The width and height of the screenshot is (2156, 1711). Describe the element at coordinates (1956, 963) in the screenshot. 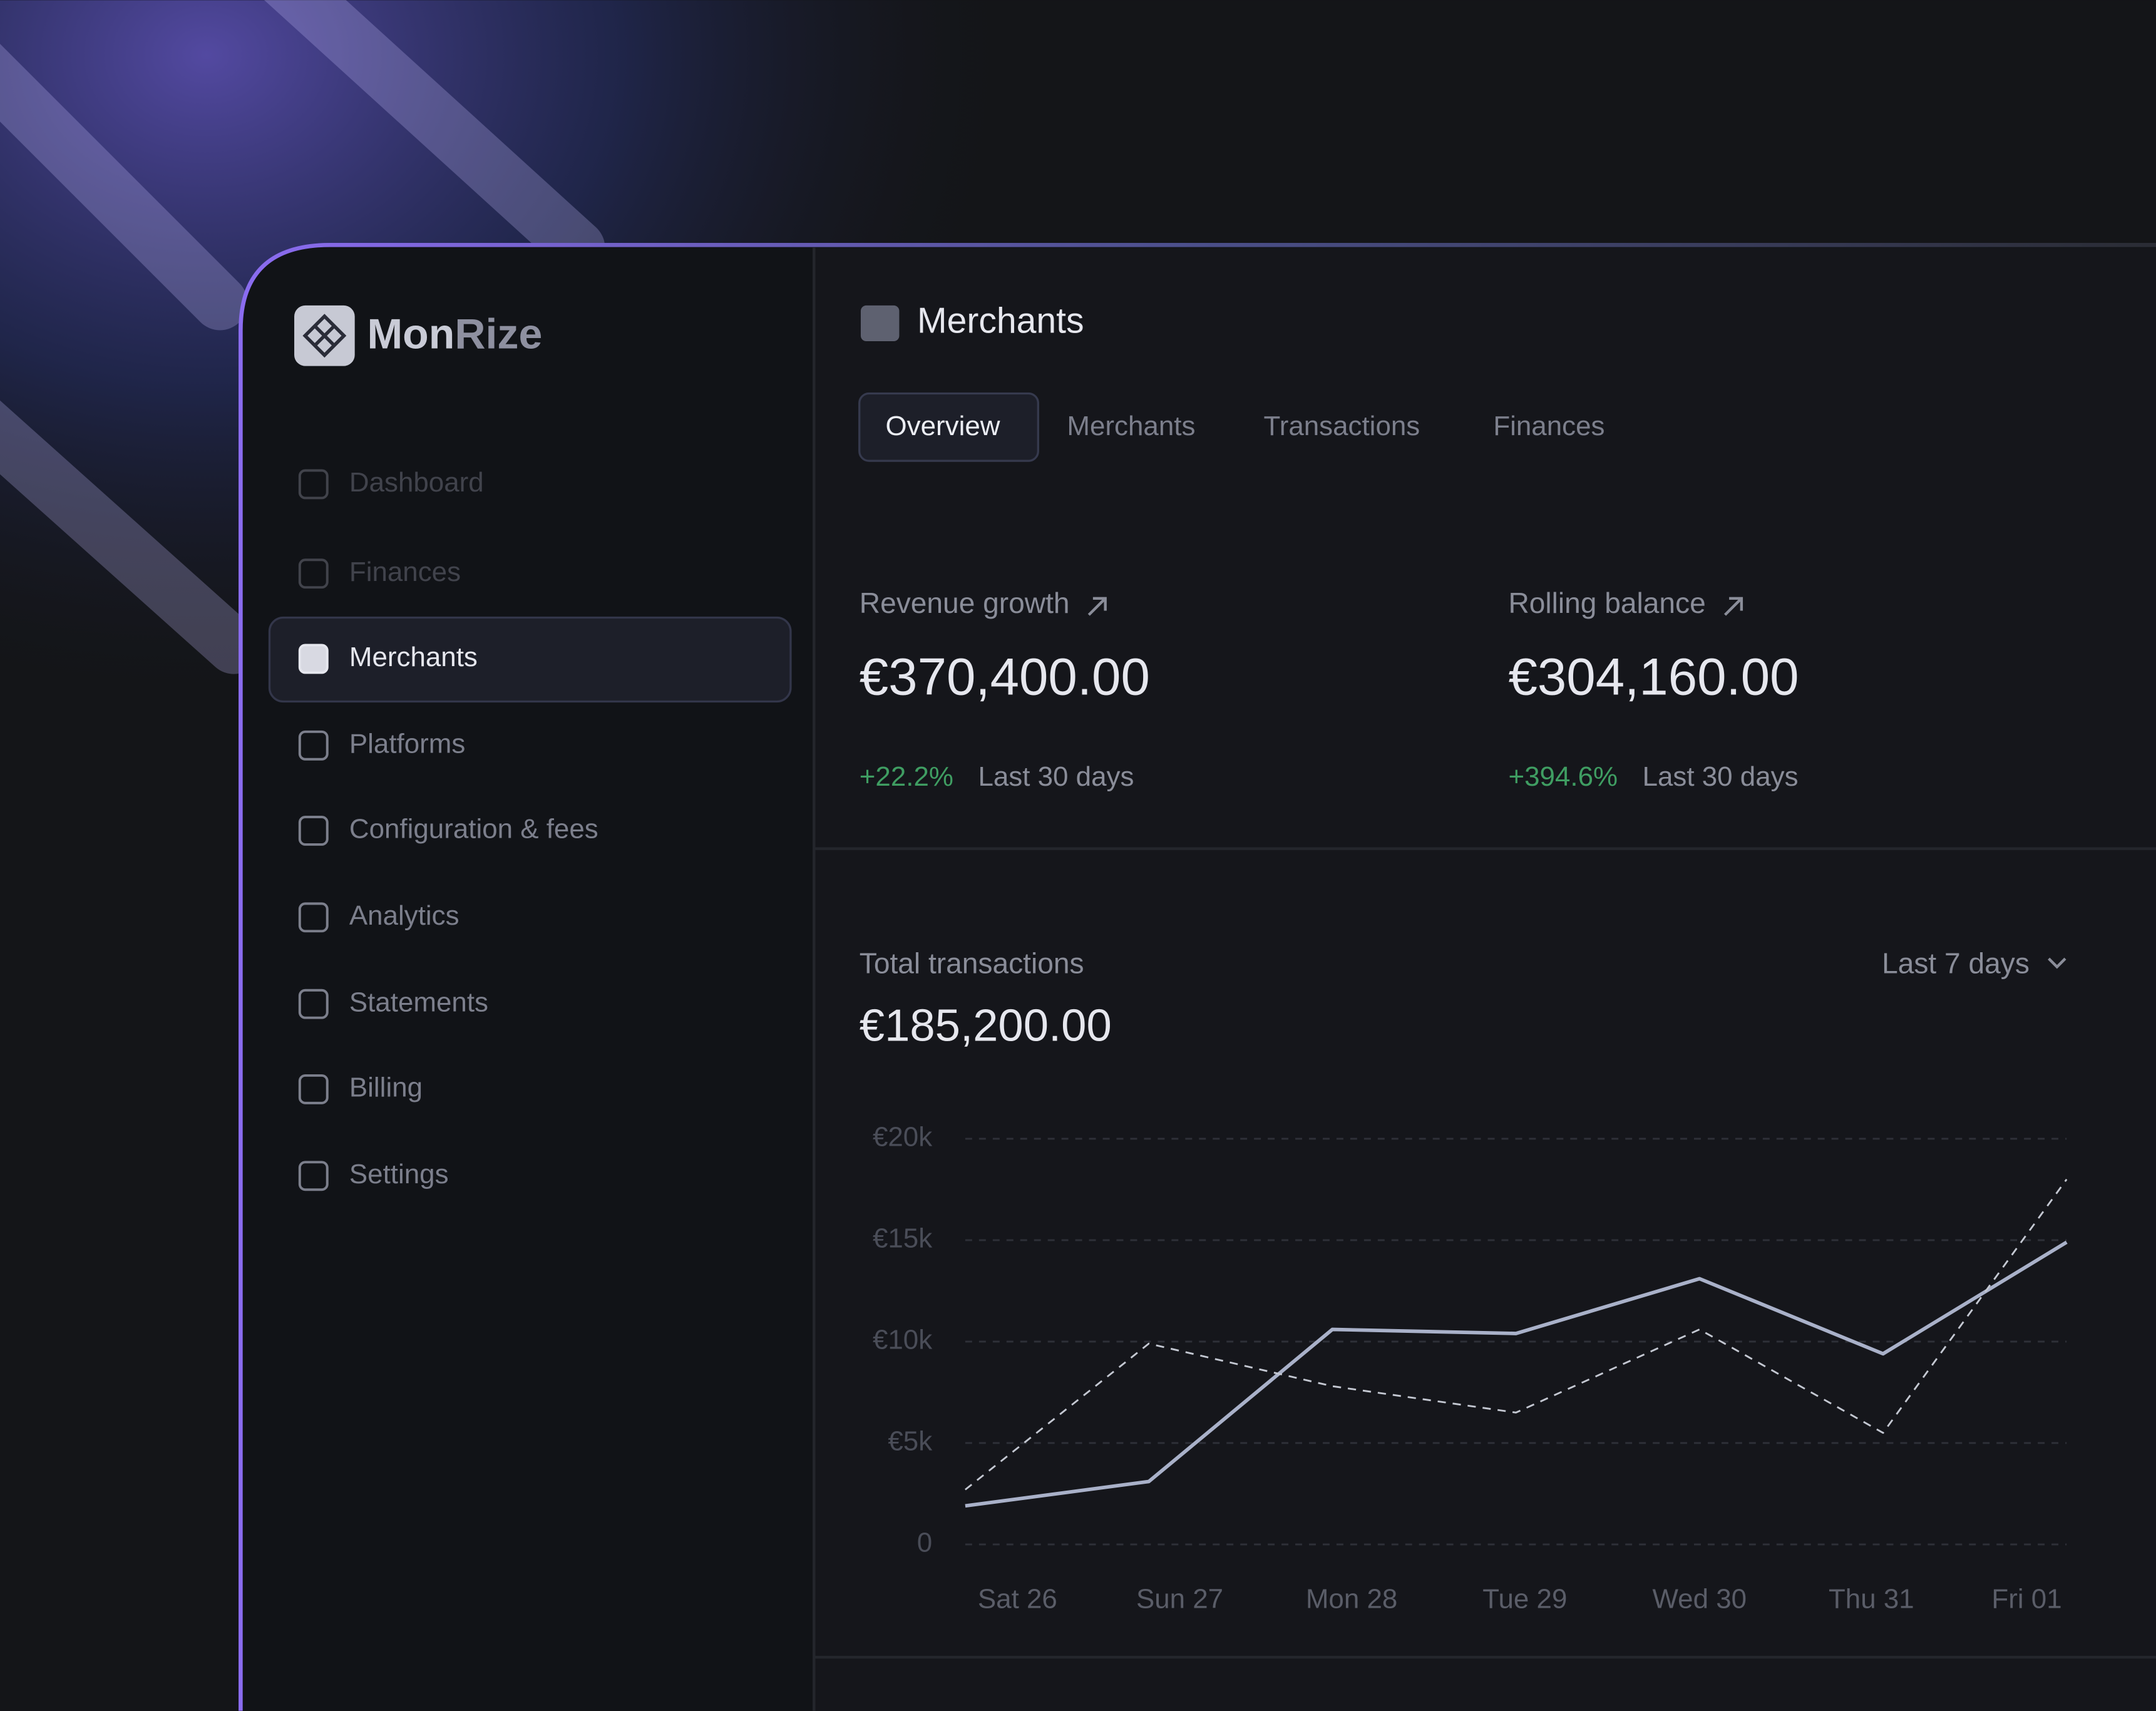

I see `range-selector: Last 7 days` at that location.